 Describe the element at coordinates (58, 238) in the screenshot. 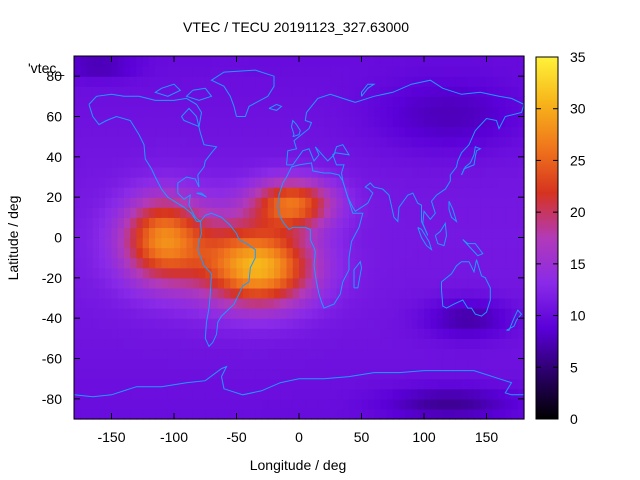

I see `y-tick-label: 0` at that location.